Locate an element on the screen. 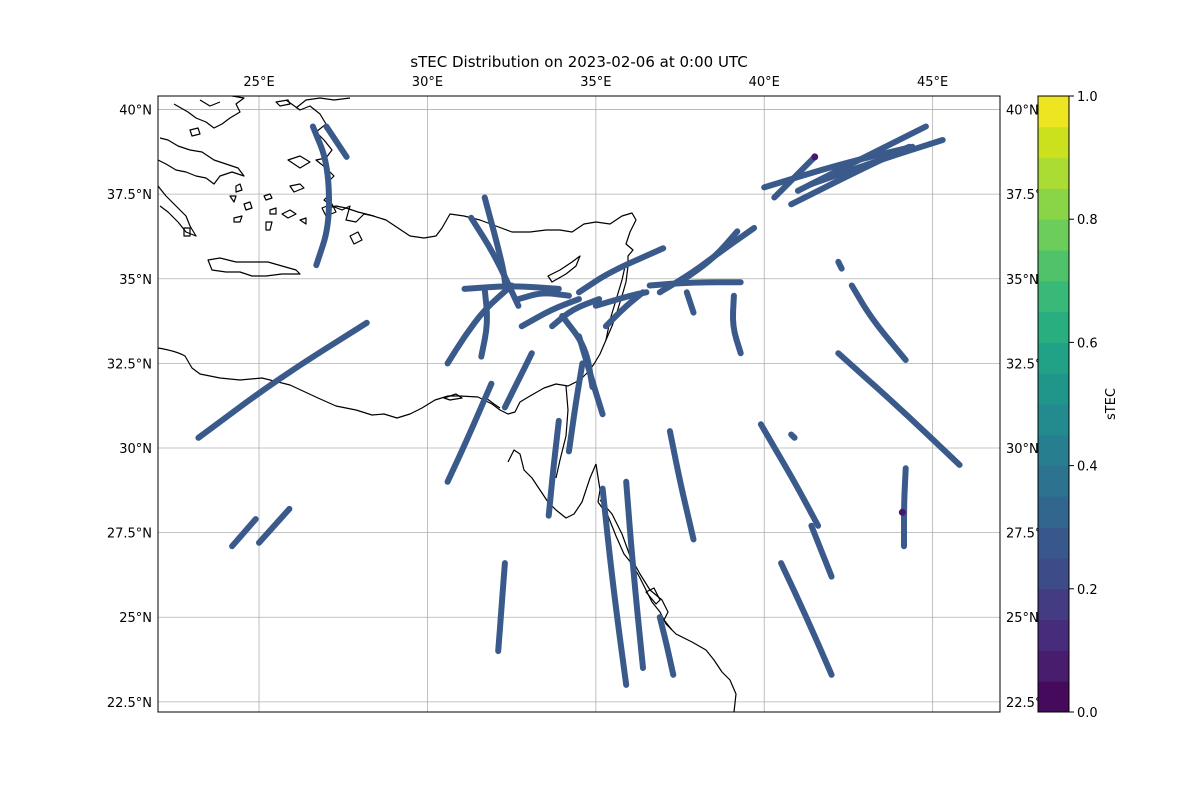 This screenshot has width=1200, height=804. colorbar-frame is located at coordinates (1053, 404).